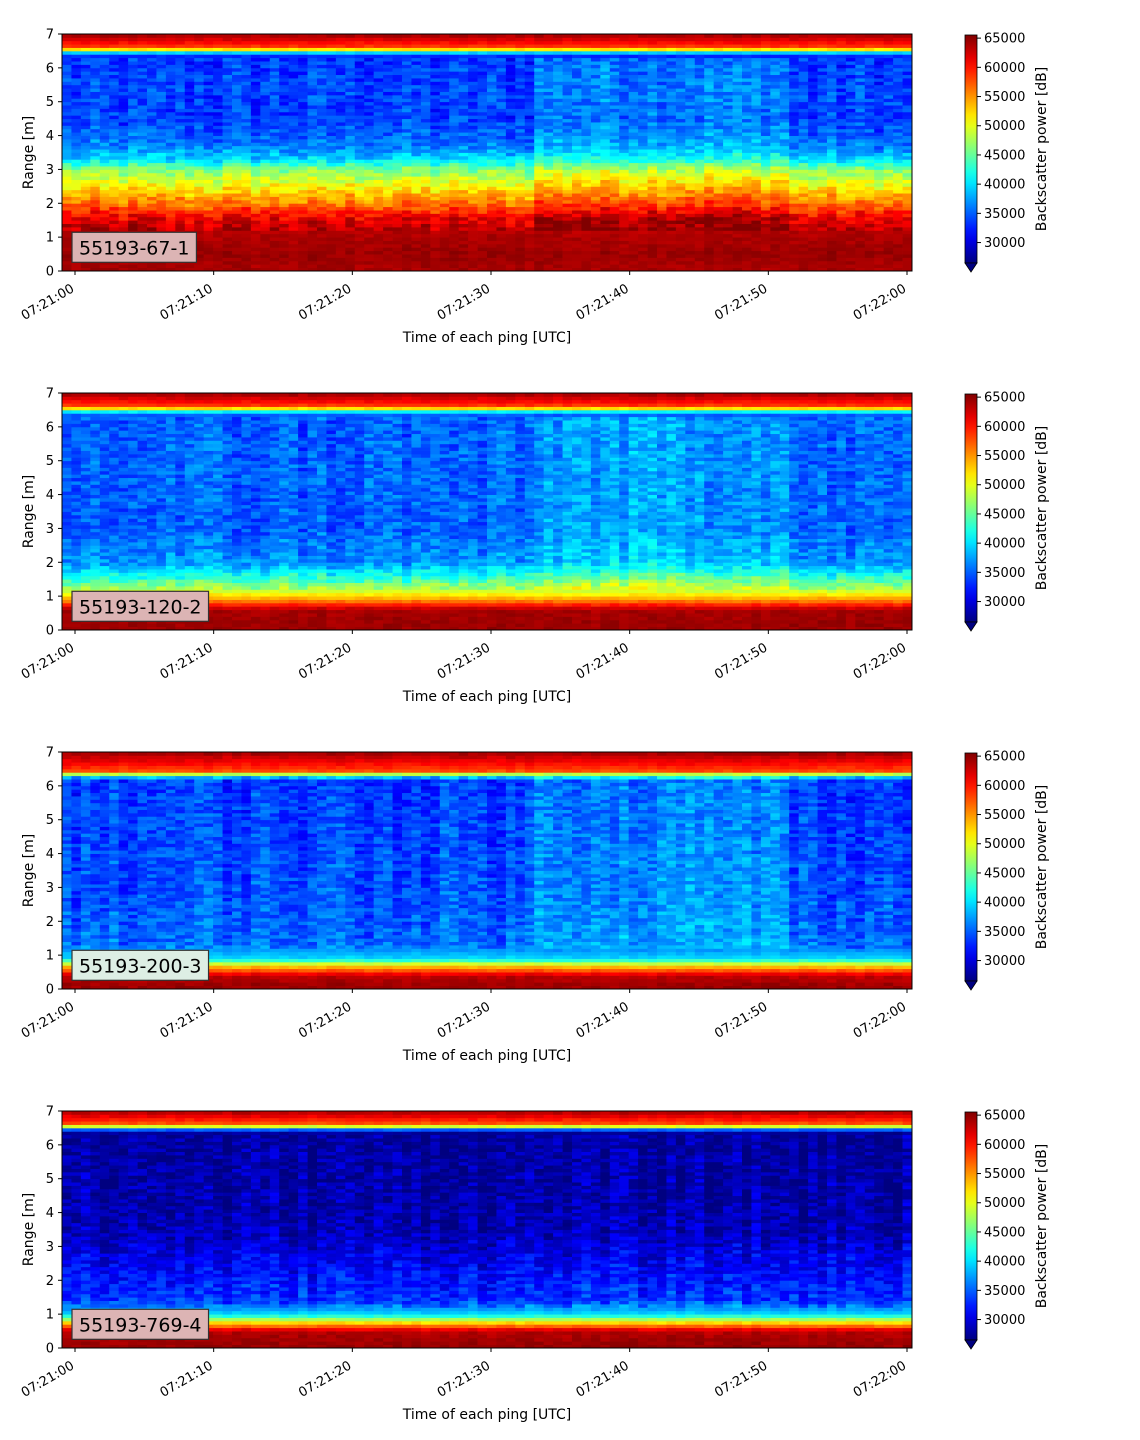 The width and height of the screenshot is (1140, 1440). I want to click on sensor-label-text: 55193-120-2, so click(140, 607).